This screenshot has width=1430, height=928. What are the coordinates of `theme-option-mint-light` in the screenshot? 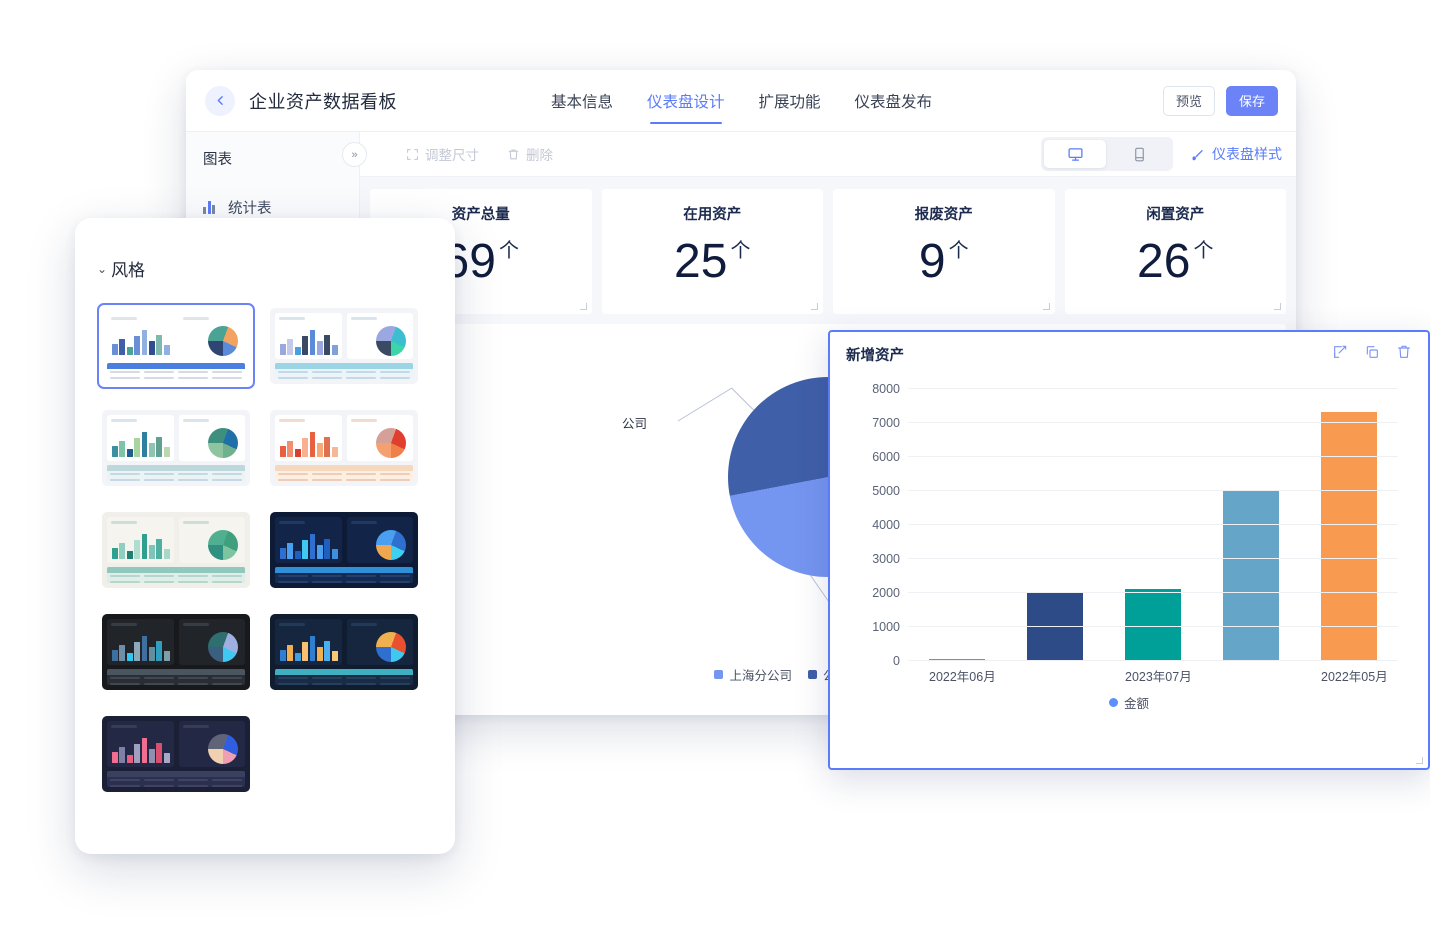 It's located at (176, 550).